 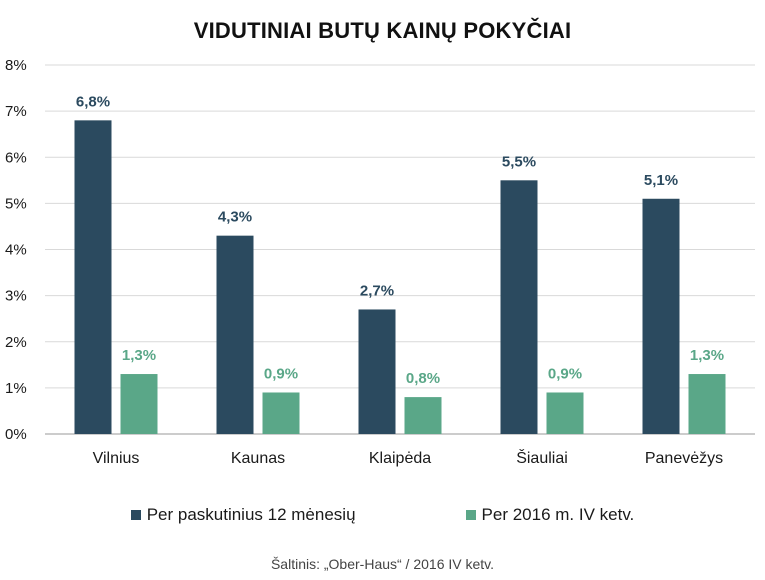 What do you see at coordinates (258, 458) in the screenshot?
I see `x-tick-label: Kaunas` at bounding box center [258, 458].